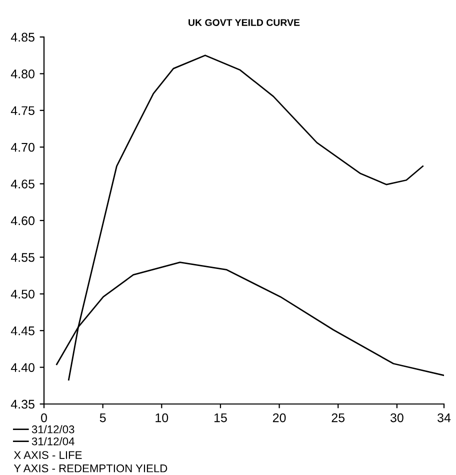  What do you see at coordinates (103, 417) in the screenshot?
I see `x-tick-label: 5` at bounding box center [103, 417].